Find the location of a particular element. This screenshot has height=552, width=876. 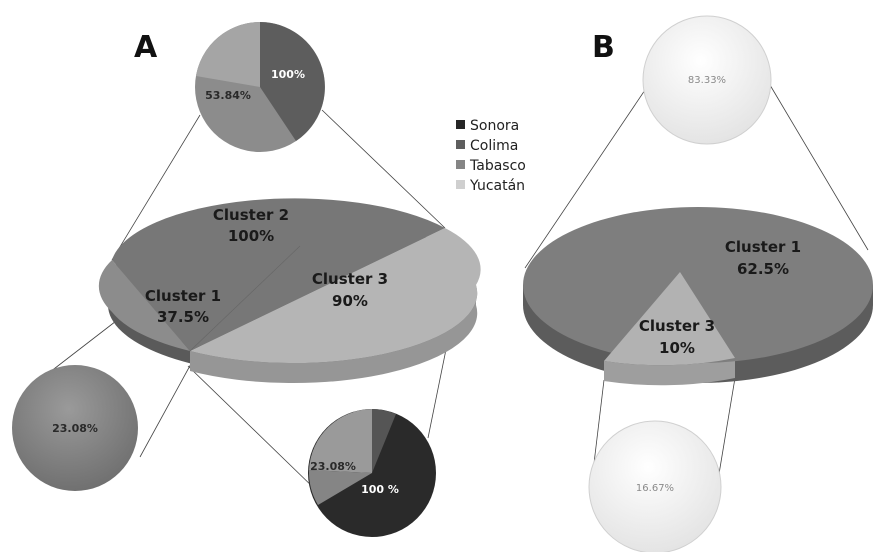

pie-b-top is located at coordinates (698, 285).